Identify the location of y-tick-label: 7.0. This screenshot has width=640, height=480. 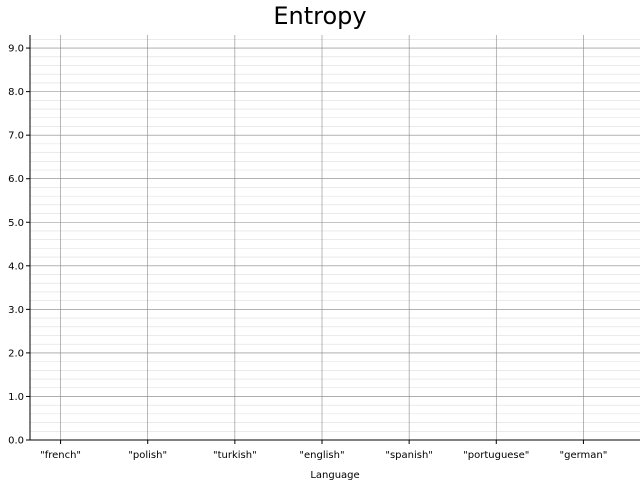
(16, 136).